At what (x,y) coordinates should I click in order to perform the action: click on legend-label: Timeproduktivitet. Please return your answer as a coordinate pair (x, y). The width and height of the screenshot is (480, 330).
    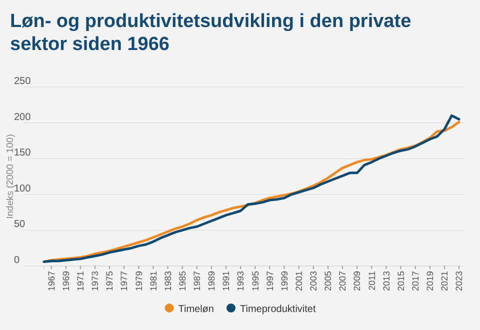
    Looking at the image, I should click on (278, 309).